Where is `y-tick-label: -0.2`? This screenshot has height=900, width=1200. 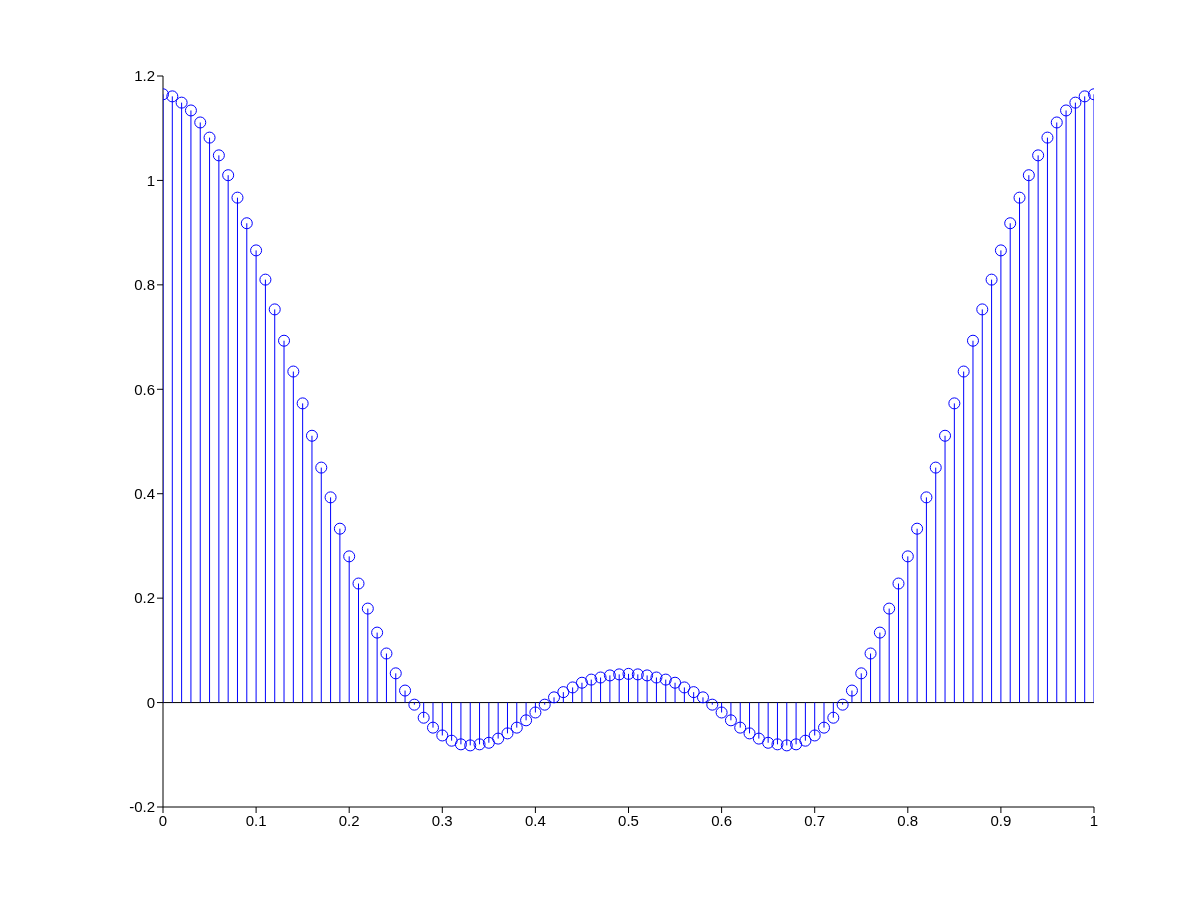
y-tick-label: -0.2 is located at coordinates (142, 807).